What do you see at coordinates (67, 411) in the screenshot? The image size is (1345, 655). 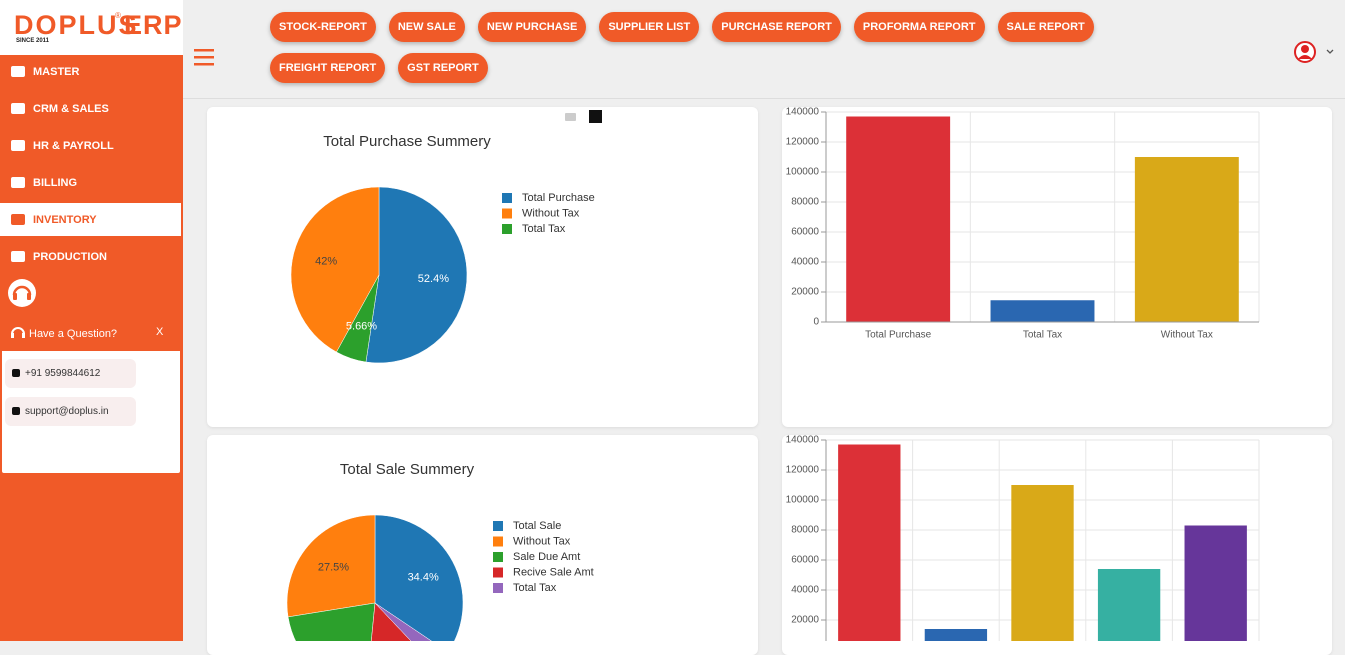 I see `email: support@doplus.in` at bounding box center [67, 411].